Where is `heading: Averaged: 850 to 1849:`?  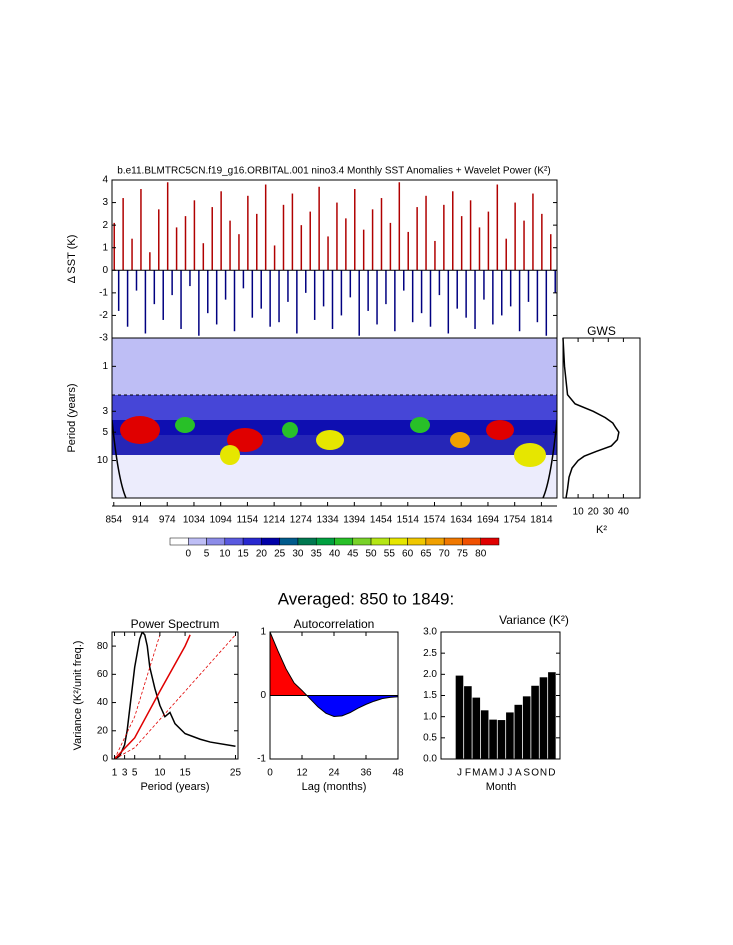
heading: Averaged: 850 to 1849: is located at coordinates (366, 598).